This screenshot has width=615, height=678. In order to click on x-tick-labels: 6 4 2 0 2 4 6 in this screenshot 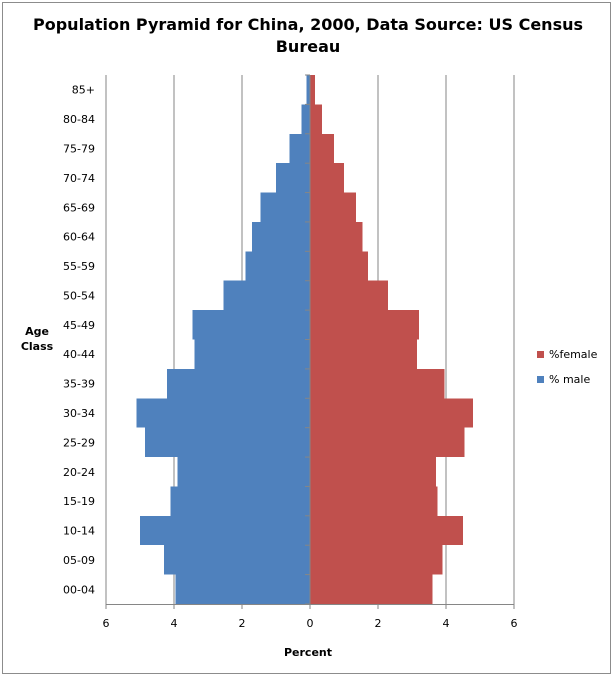, I will do `click(310, 623)`.